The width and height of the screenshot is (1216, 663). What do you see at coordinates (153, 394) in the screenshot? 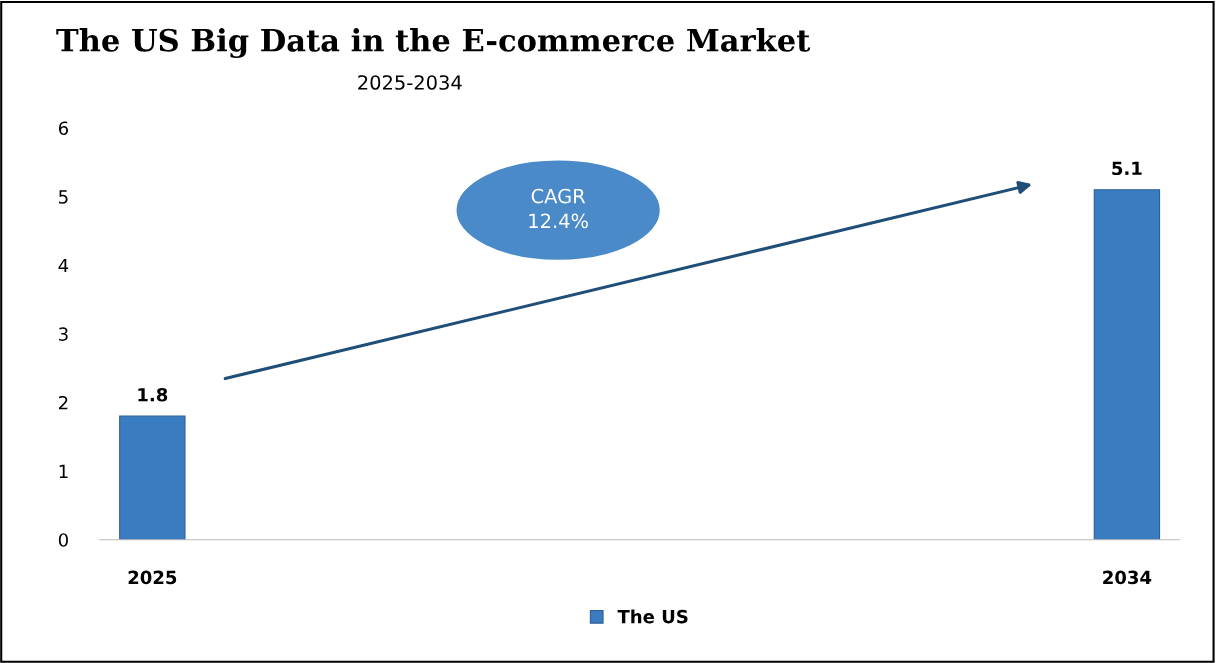
I see `data-label: 1.8` at bounding box center [153, 394].